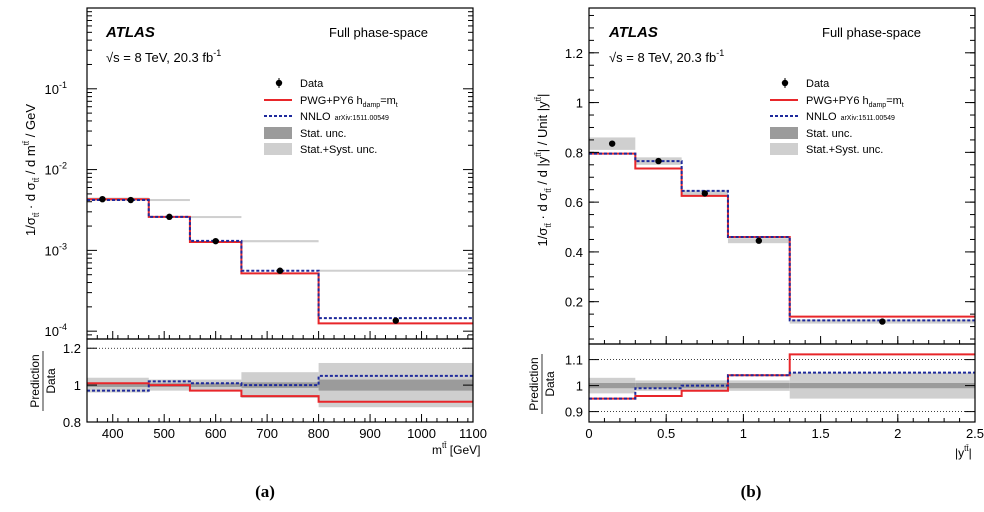 Image resolution: width=984 pixels, height=512 pixels. I want to click on ratio-frame, so click(280, 380).